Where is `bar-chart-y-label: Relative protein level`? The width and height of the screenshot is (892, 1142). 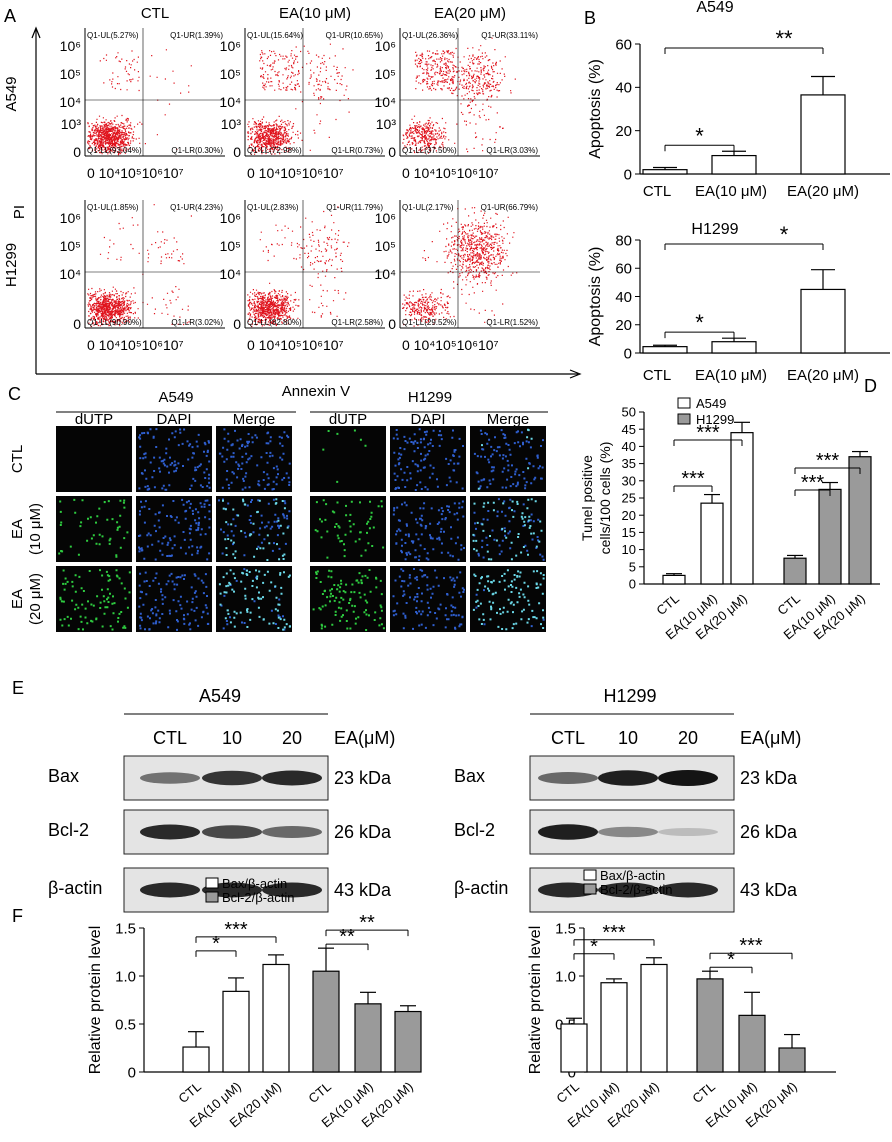
bar-chart-y-label: Relative protein level is located at coordinates (535, 1000).